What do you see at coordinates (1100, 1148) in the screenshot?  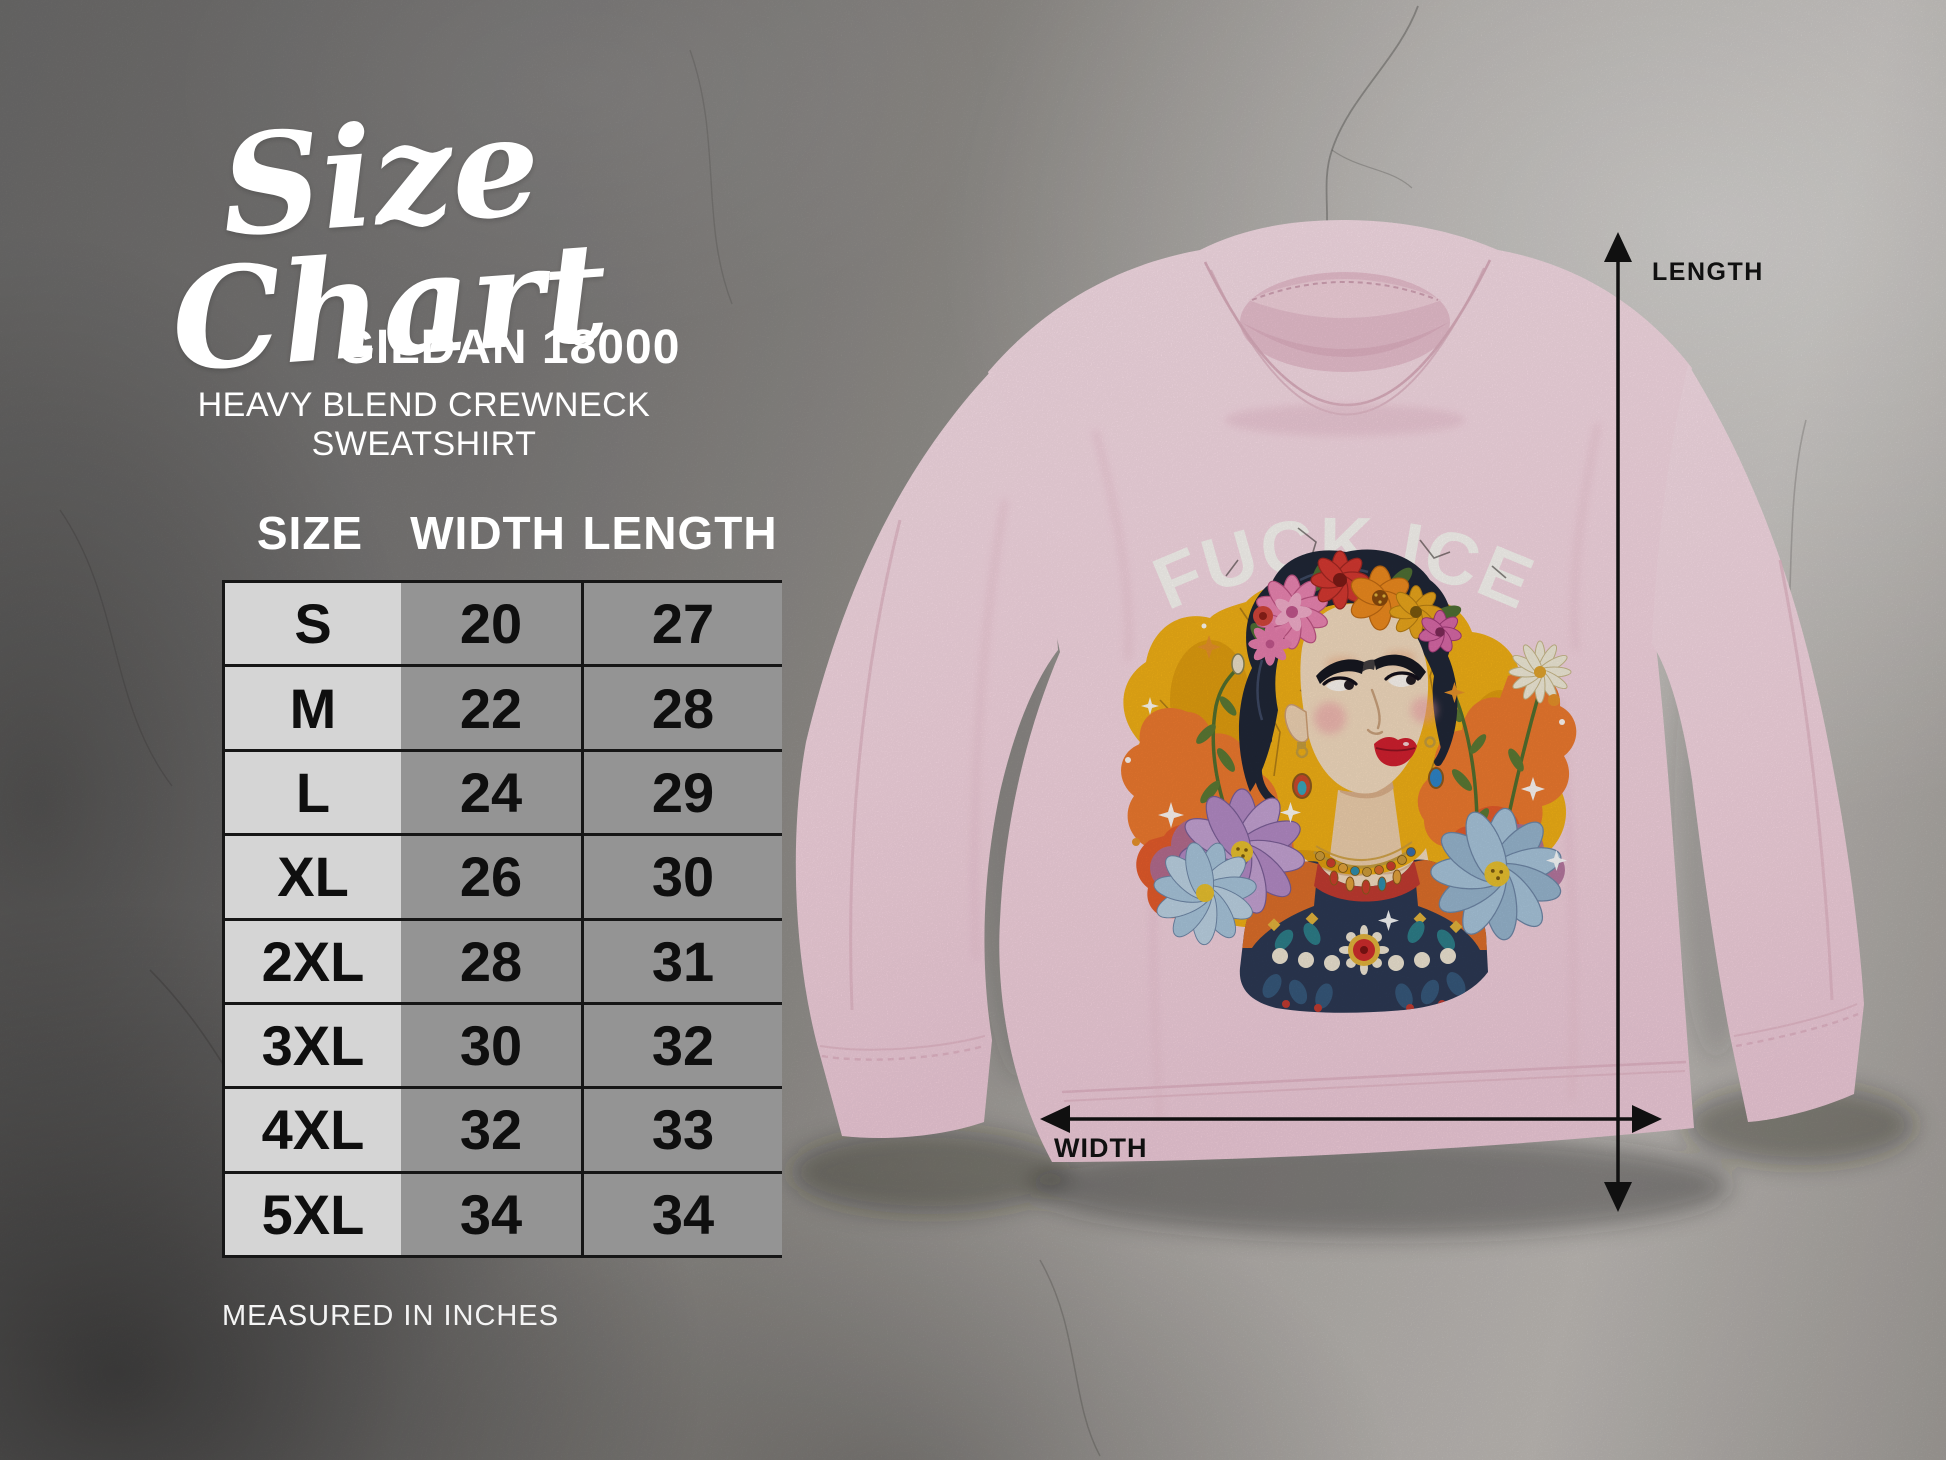 I see `width-label: WIDTH` at bounding box center [1100, 1148].